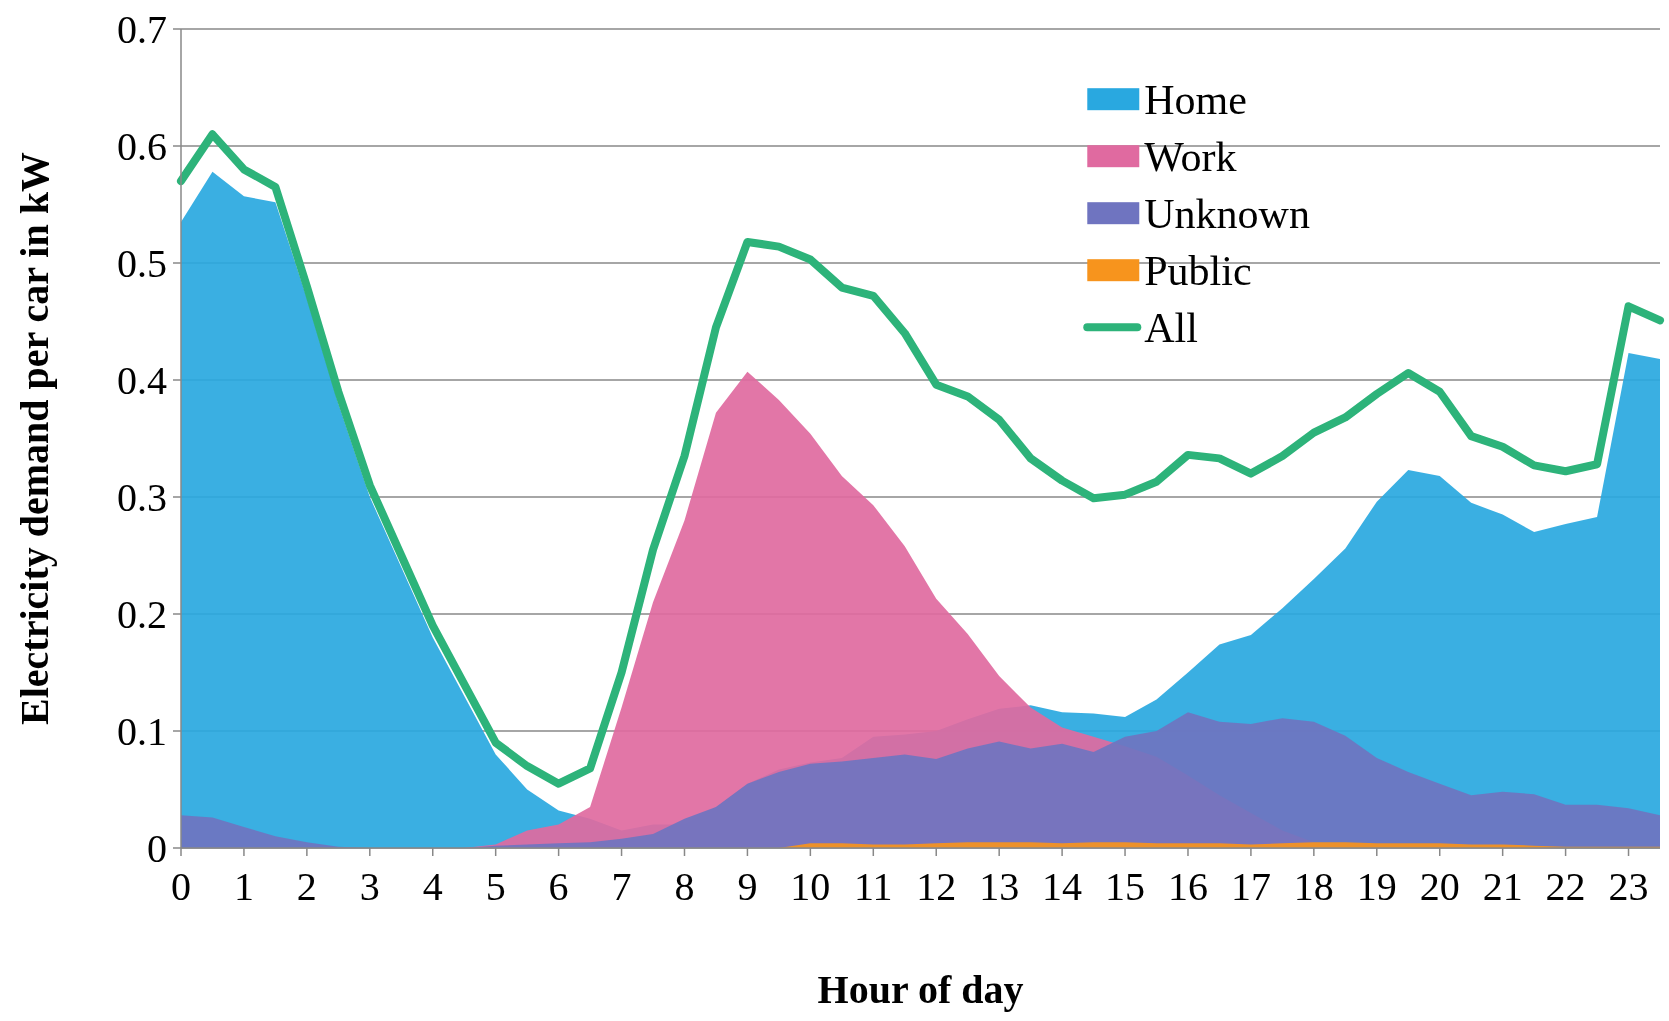 Image resolution: width=1669 pixels, height=1021 pixels. I want to click on x-tick-label: 17, so click(1250, 886).